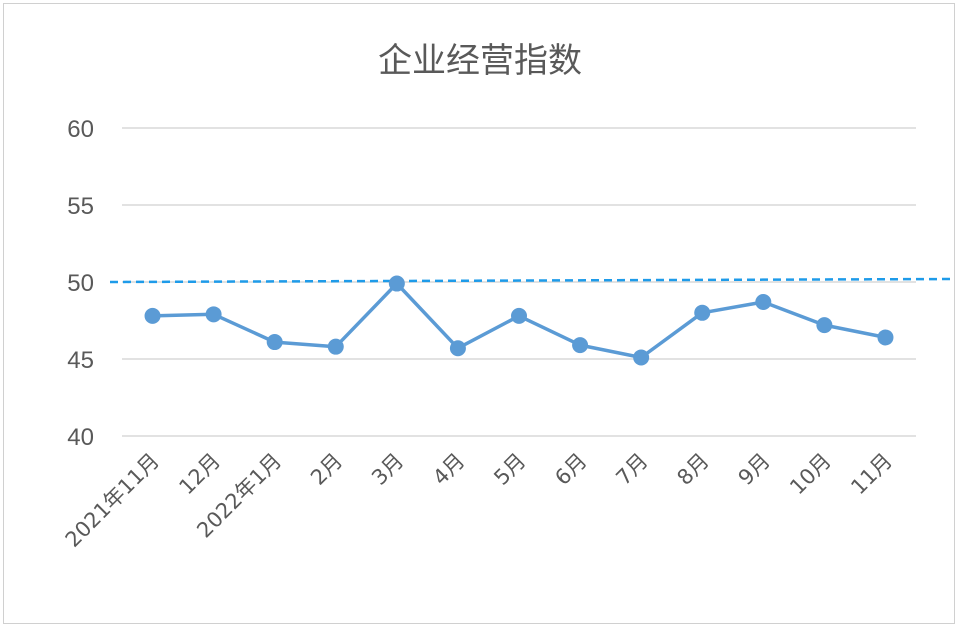 The height and width of the screenshot is (629, 960). I want to click on x-tick-label: 2021年11月, so click(112, 500).